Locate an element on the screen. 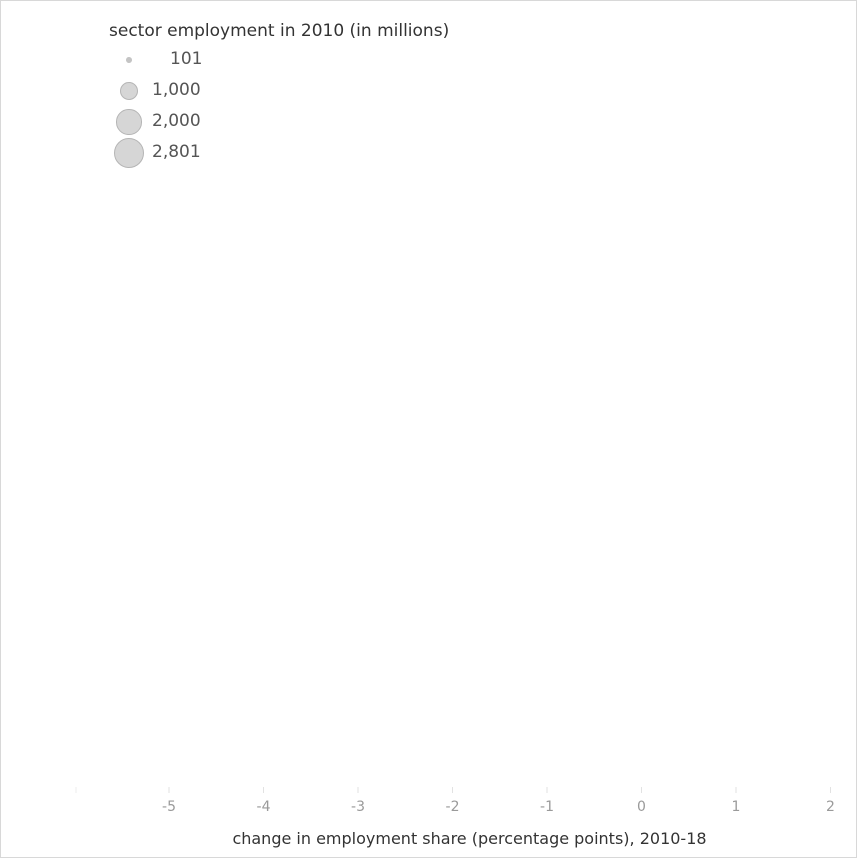  legend-item-label: 1,000 is located at coordinates (176, 90).